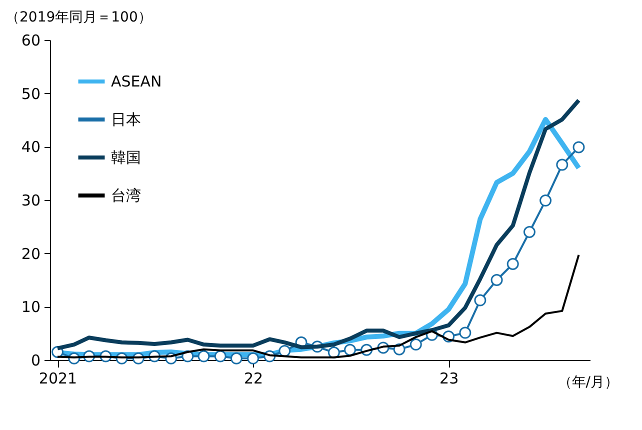 Image resolution: width=642 pixels, height=430 pixels. I want to click on legend-label: 台湾, so click(126, 195).